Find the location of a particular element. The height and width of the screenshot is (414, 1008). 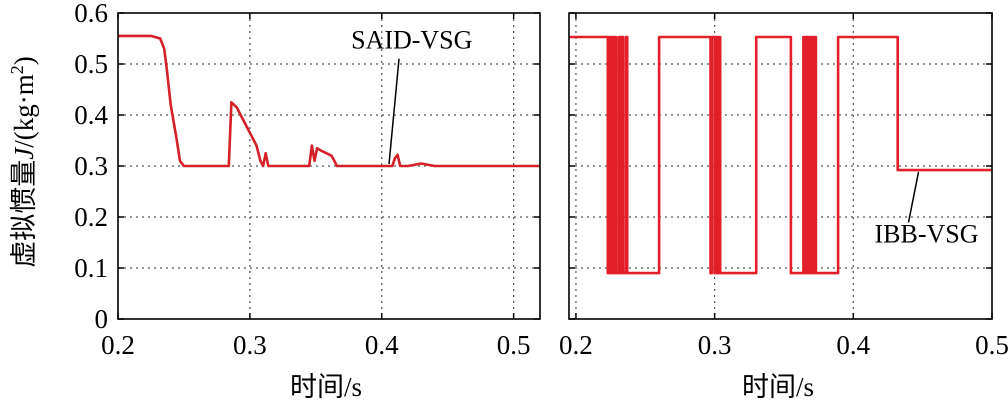

y-tick-label: 0 is located at coordinates (102, 319).